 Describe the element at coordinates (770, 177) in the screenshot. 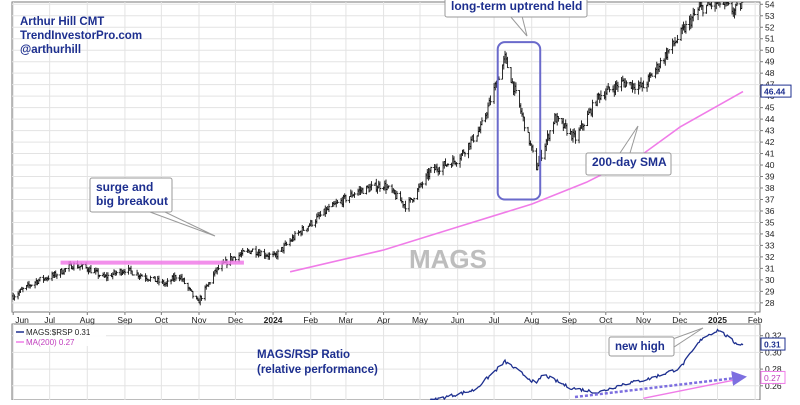

I see `y-tick-label: 39` at that location.